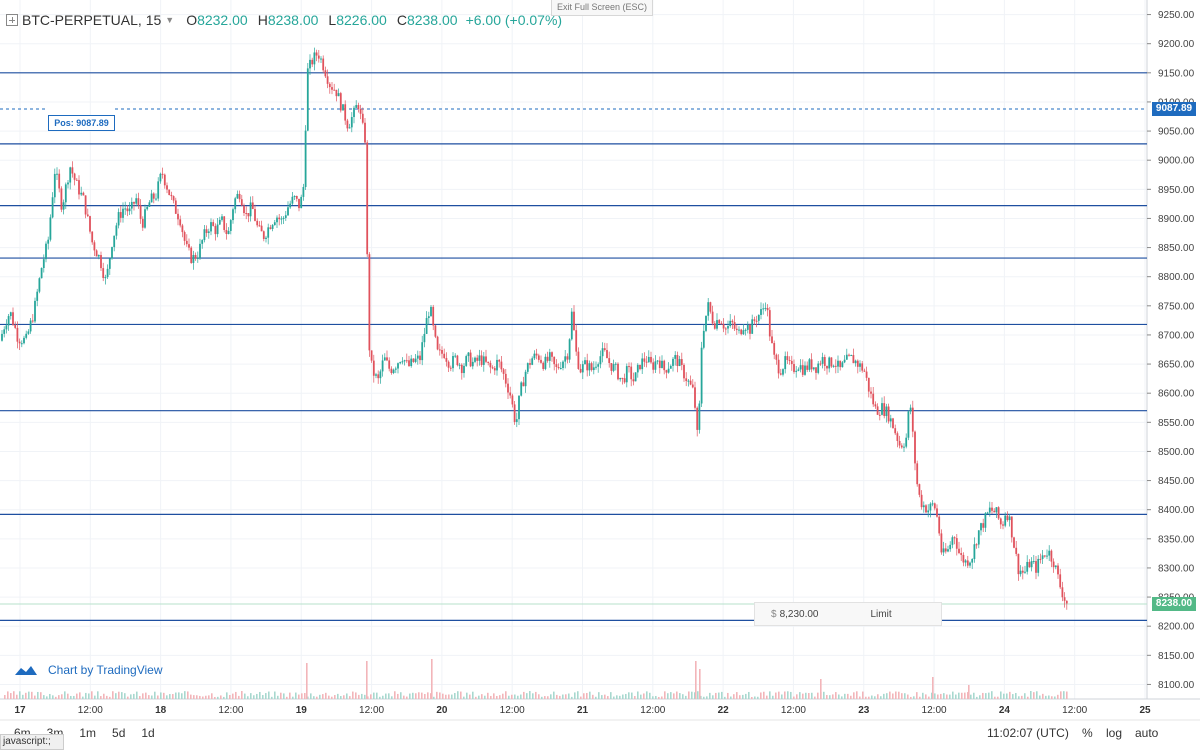 The image size is (1200, 750). What do you see at coordinates (1114, 733) in the screenshot?
I see `log-scale-button: log` at bounding box center [1114, 733].